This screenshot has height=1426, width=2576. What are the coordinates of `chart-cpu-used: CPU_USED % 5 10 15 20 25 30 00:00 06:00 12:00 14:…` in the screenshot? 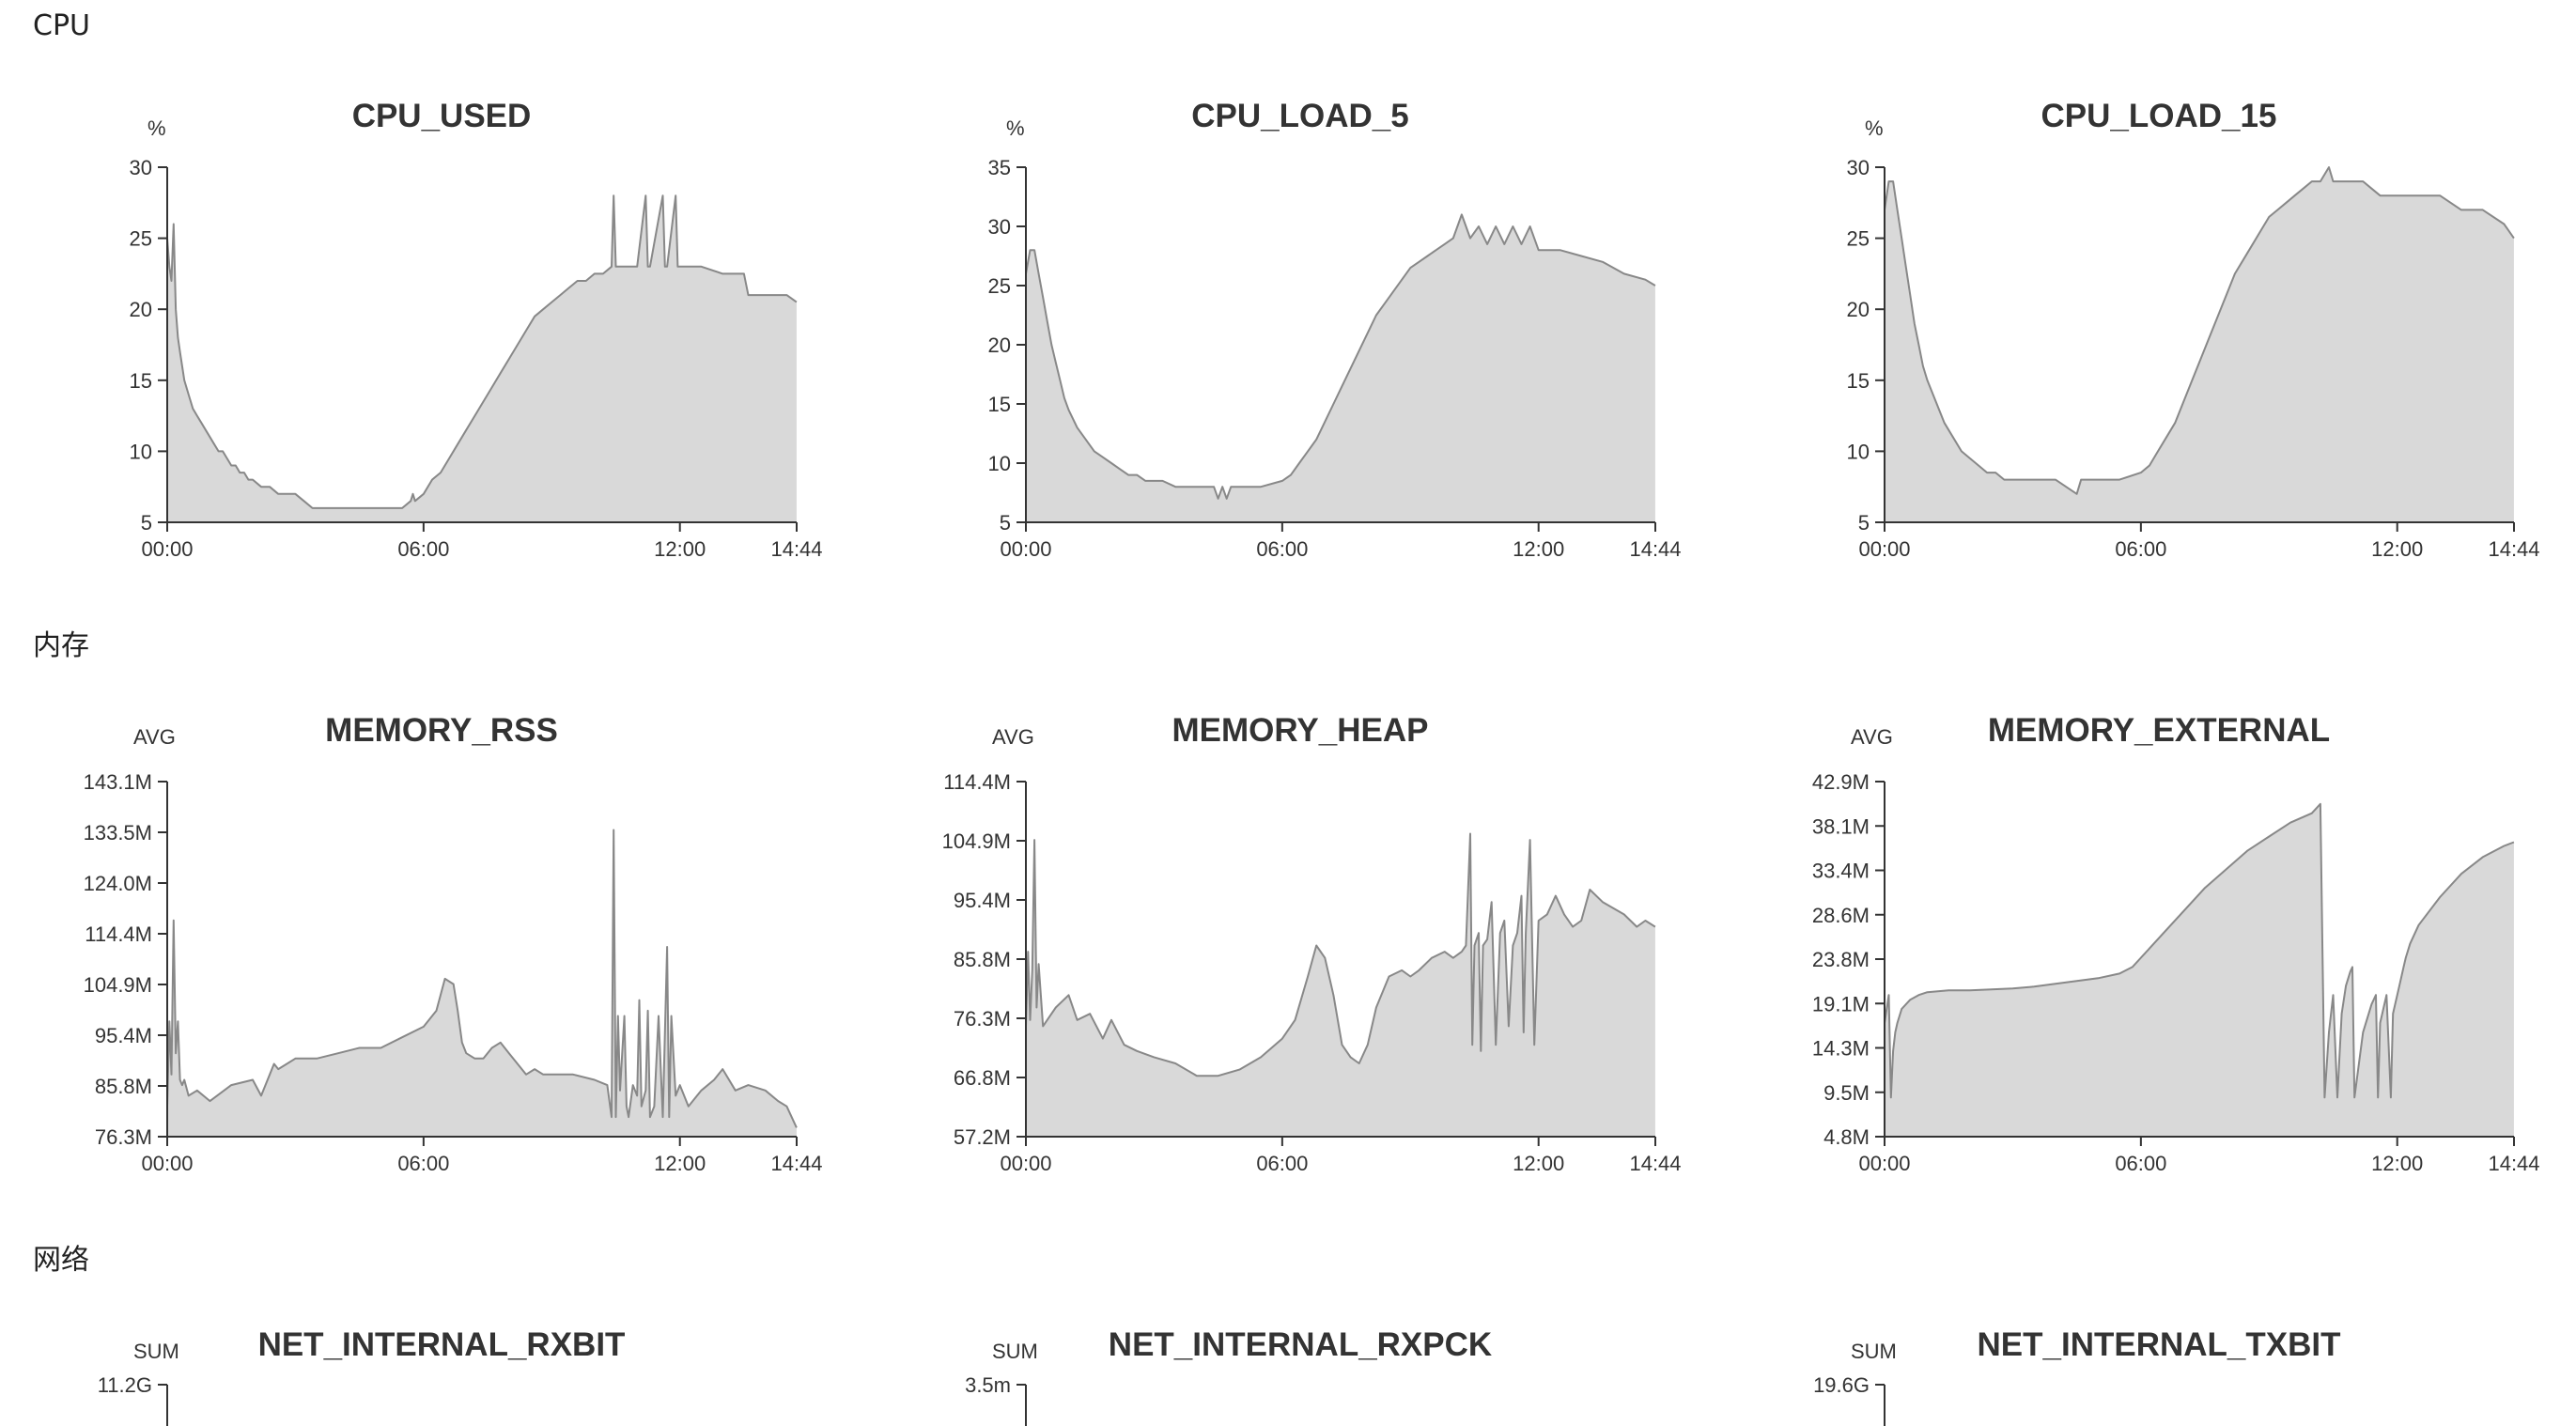 It's located at (442, 338).